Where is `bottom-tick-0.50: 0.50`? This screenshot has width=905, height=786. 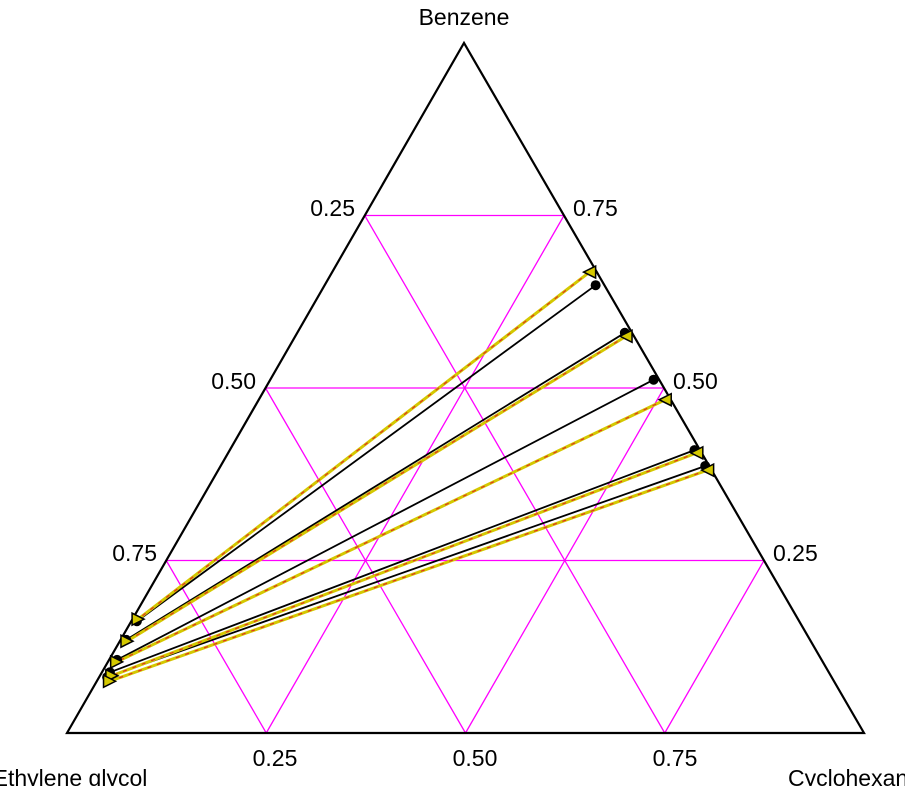 bottom-tick-0.50: 0.50 is located at coordinates (475, 758).